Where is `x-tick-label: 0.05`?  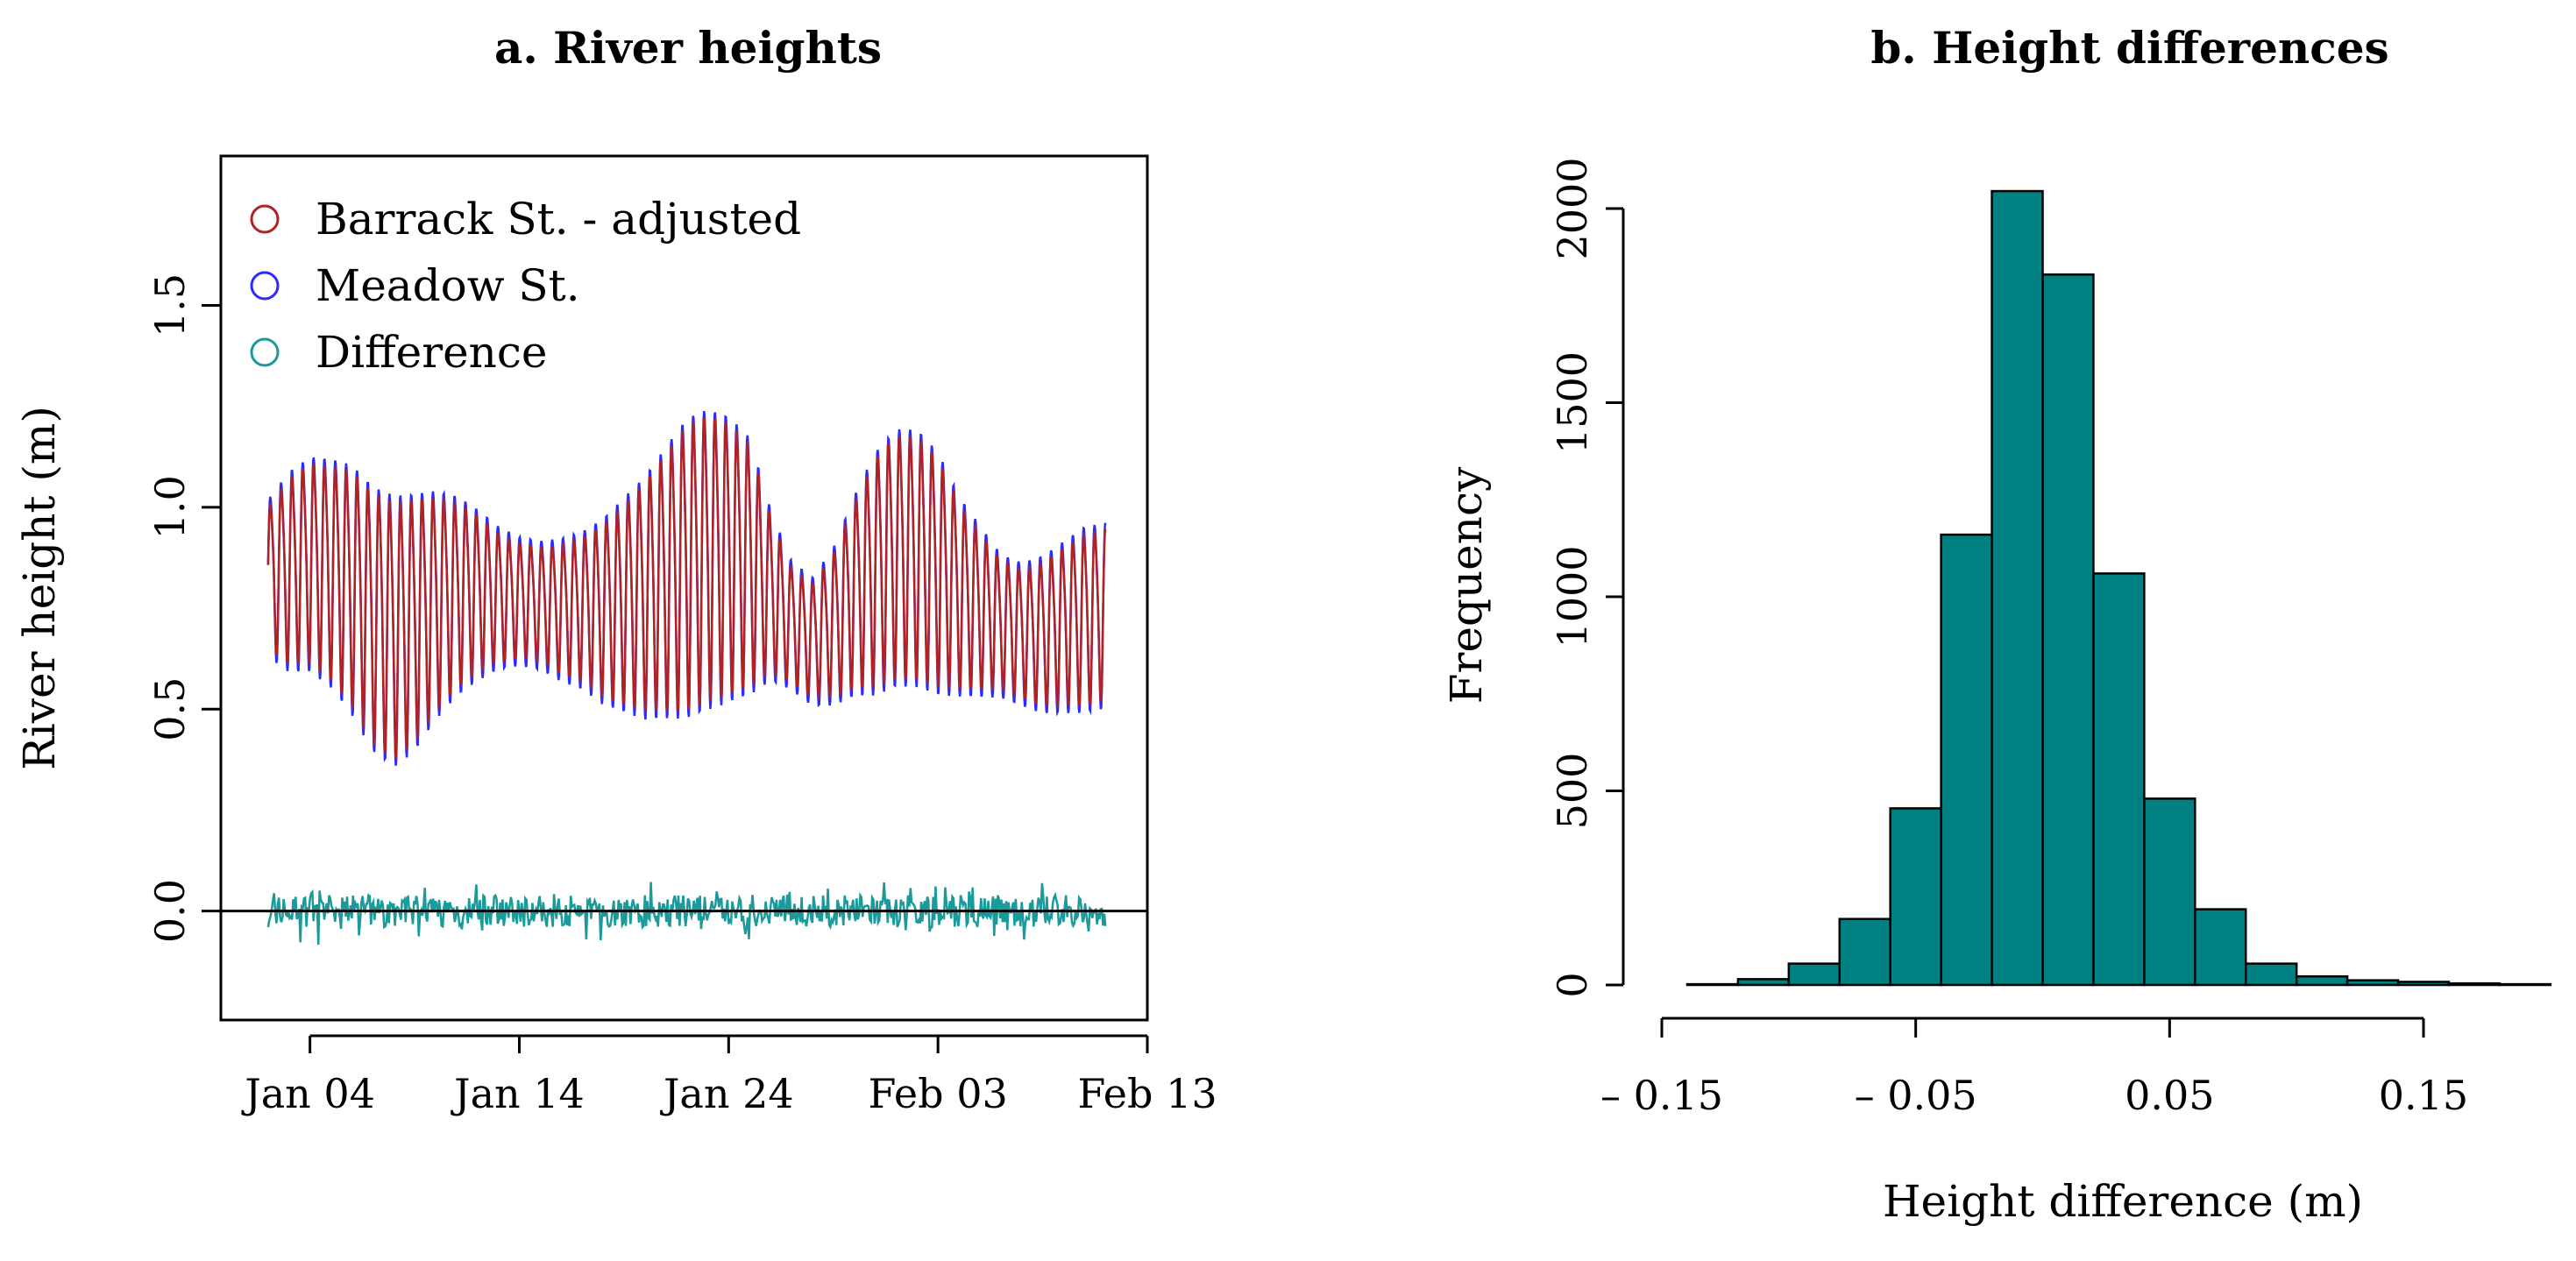
x-tick-label: 0.05 is located at coordinates (2169, 1095).